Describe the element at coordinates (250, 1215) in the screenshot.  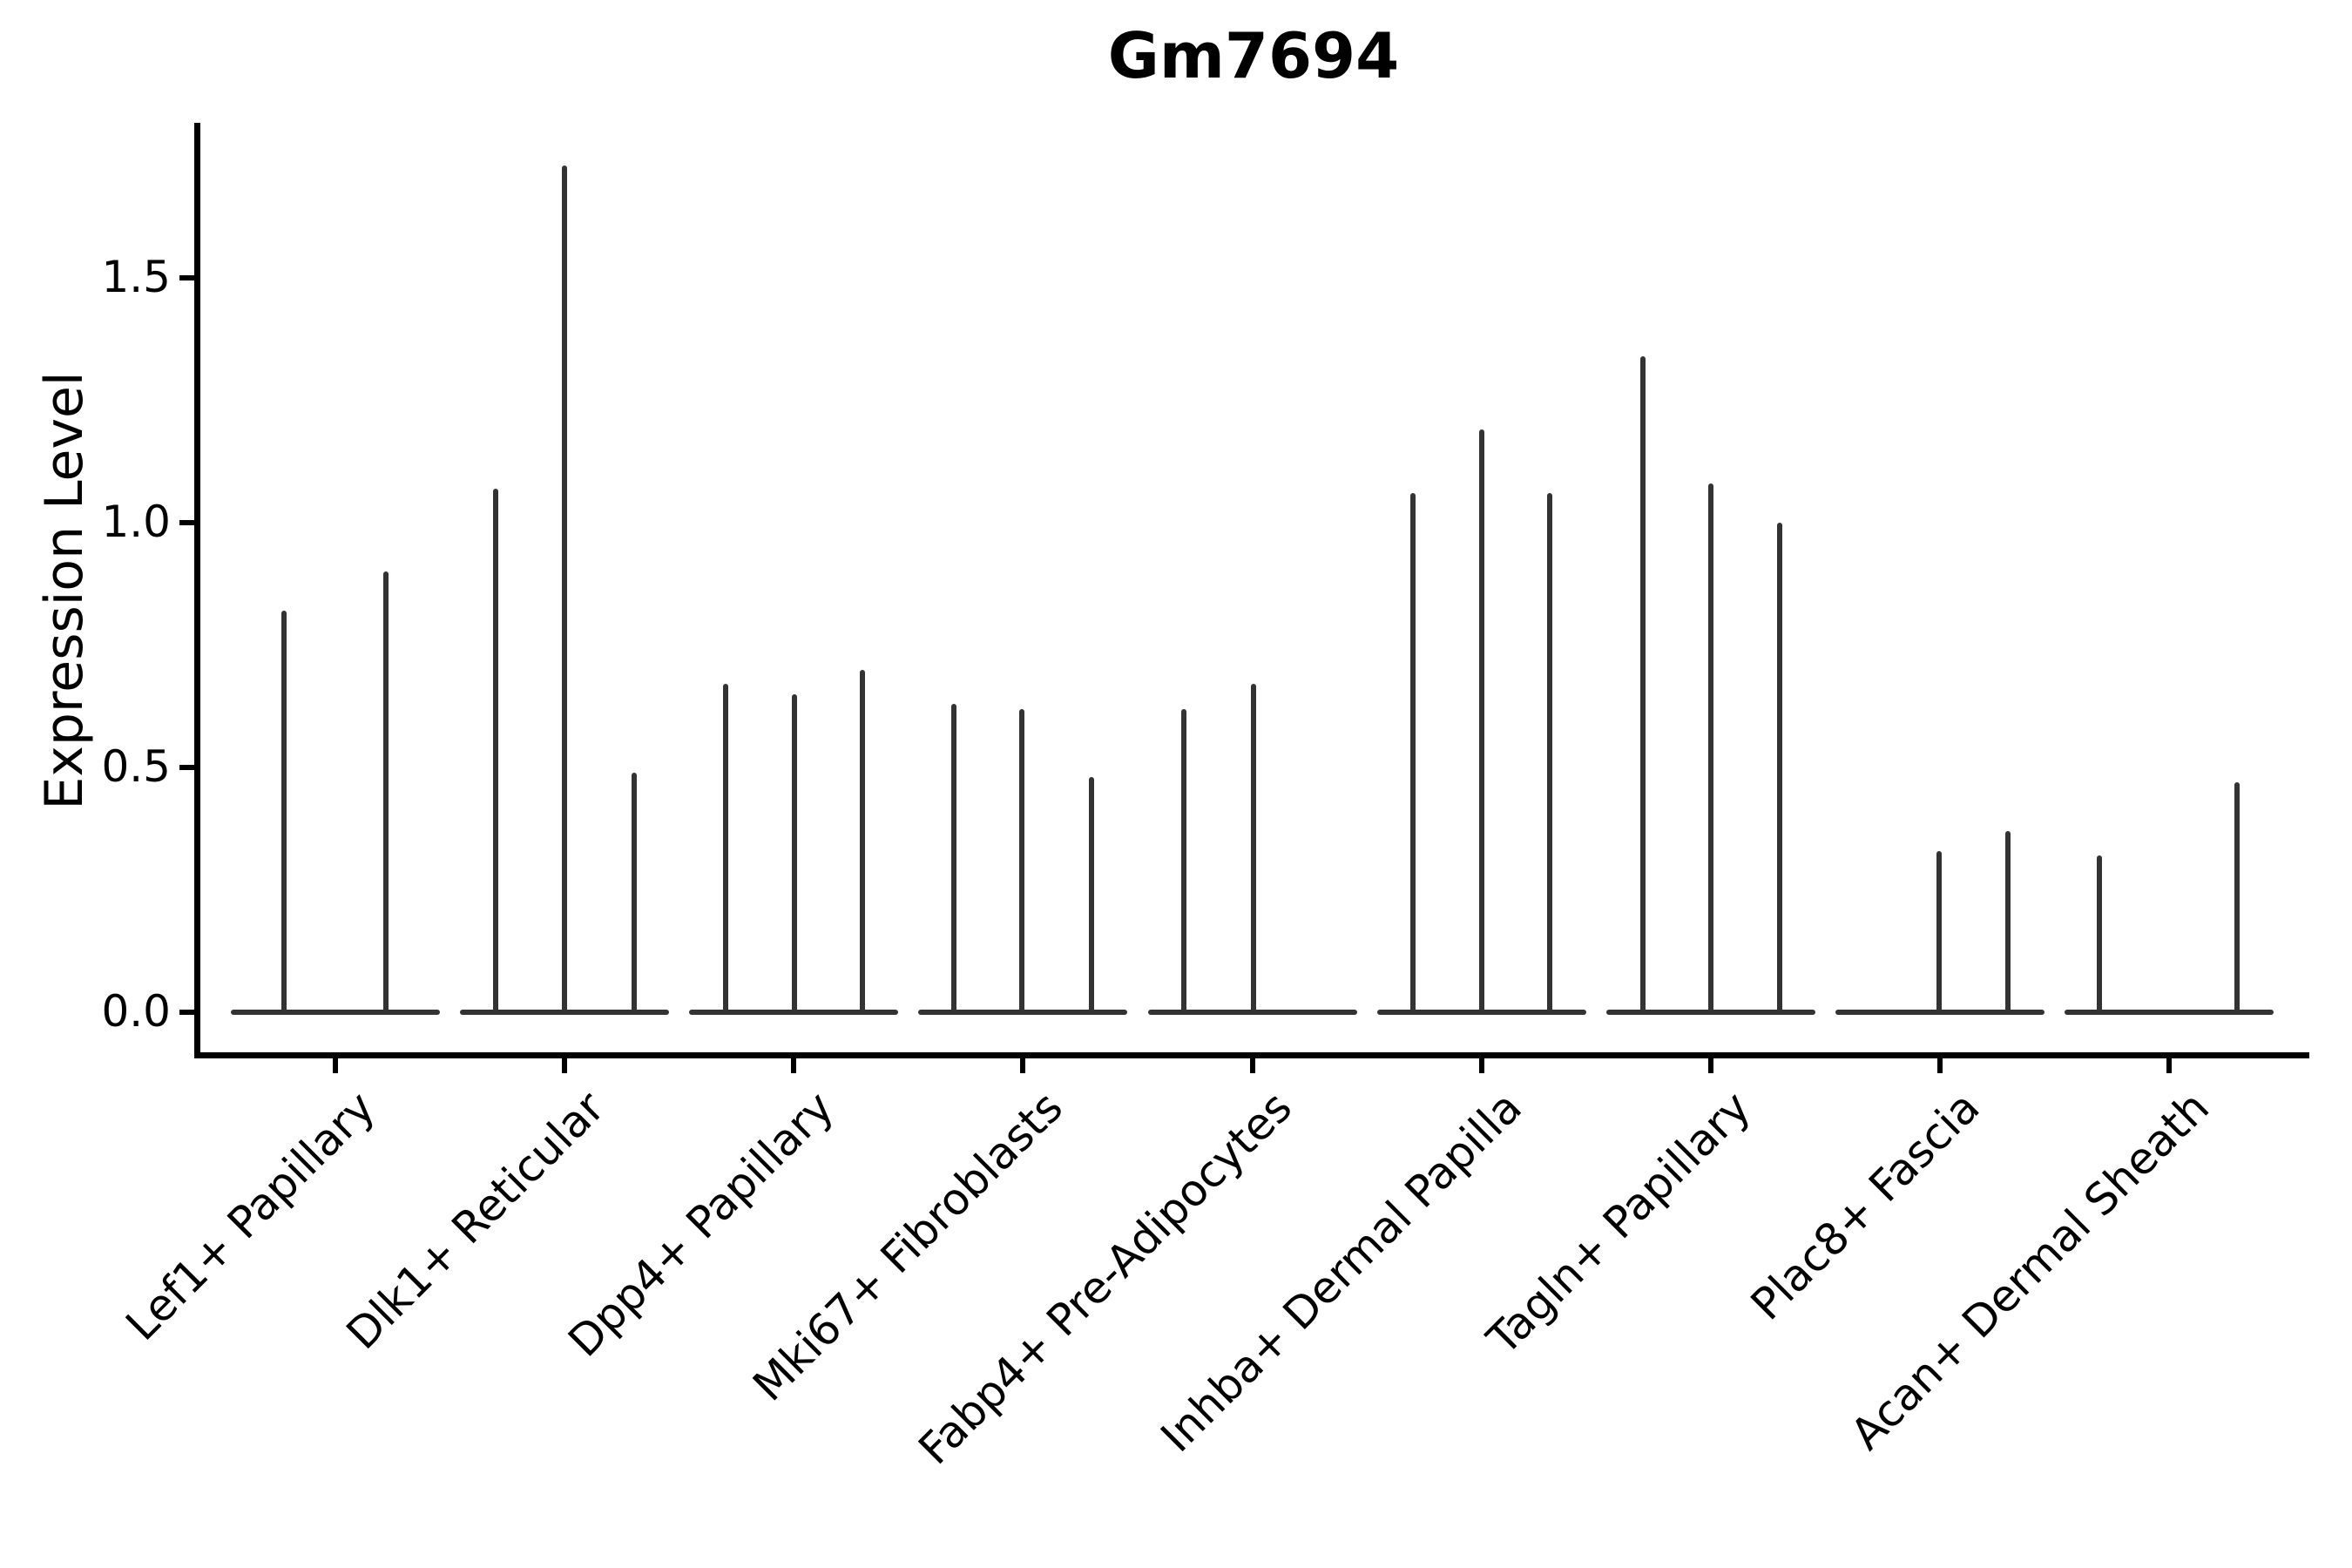
I see `x-tick-label: Lef1+ Papillary` at that location.